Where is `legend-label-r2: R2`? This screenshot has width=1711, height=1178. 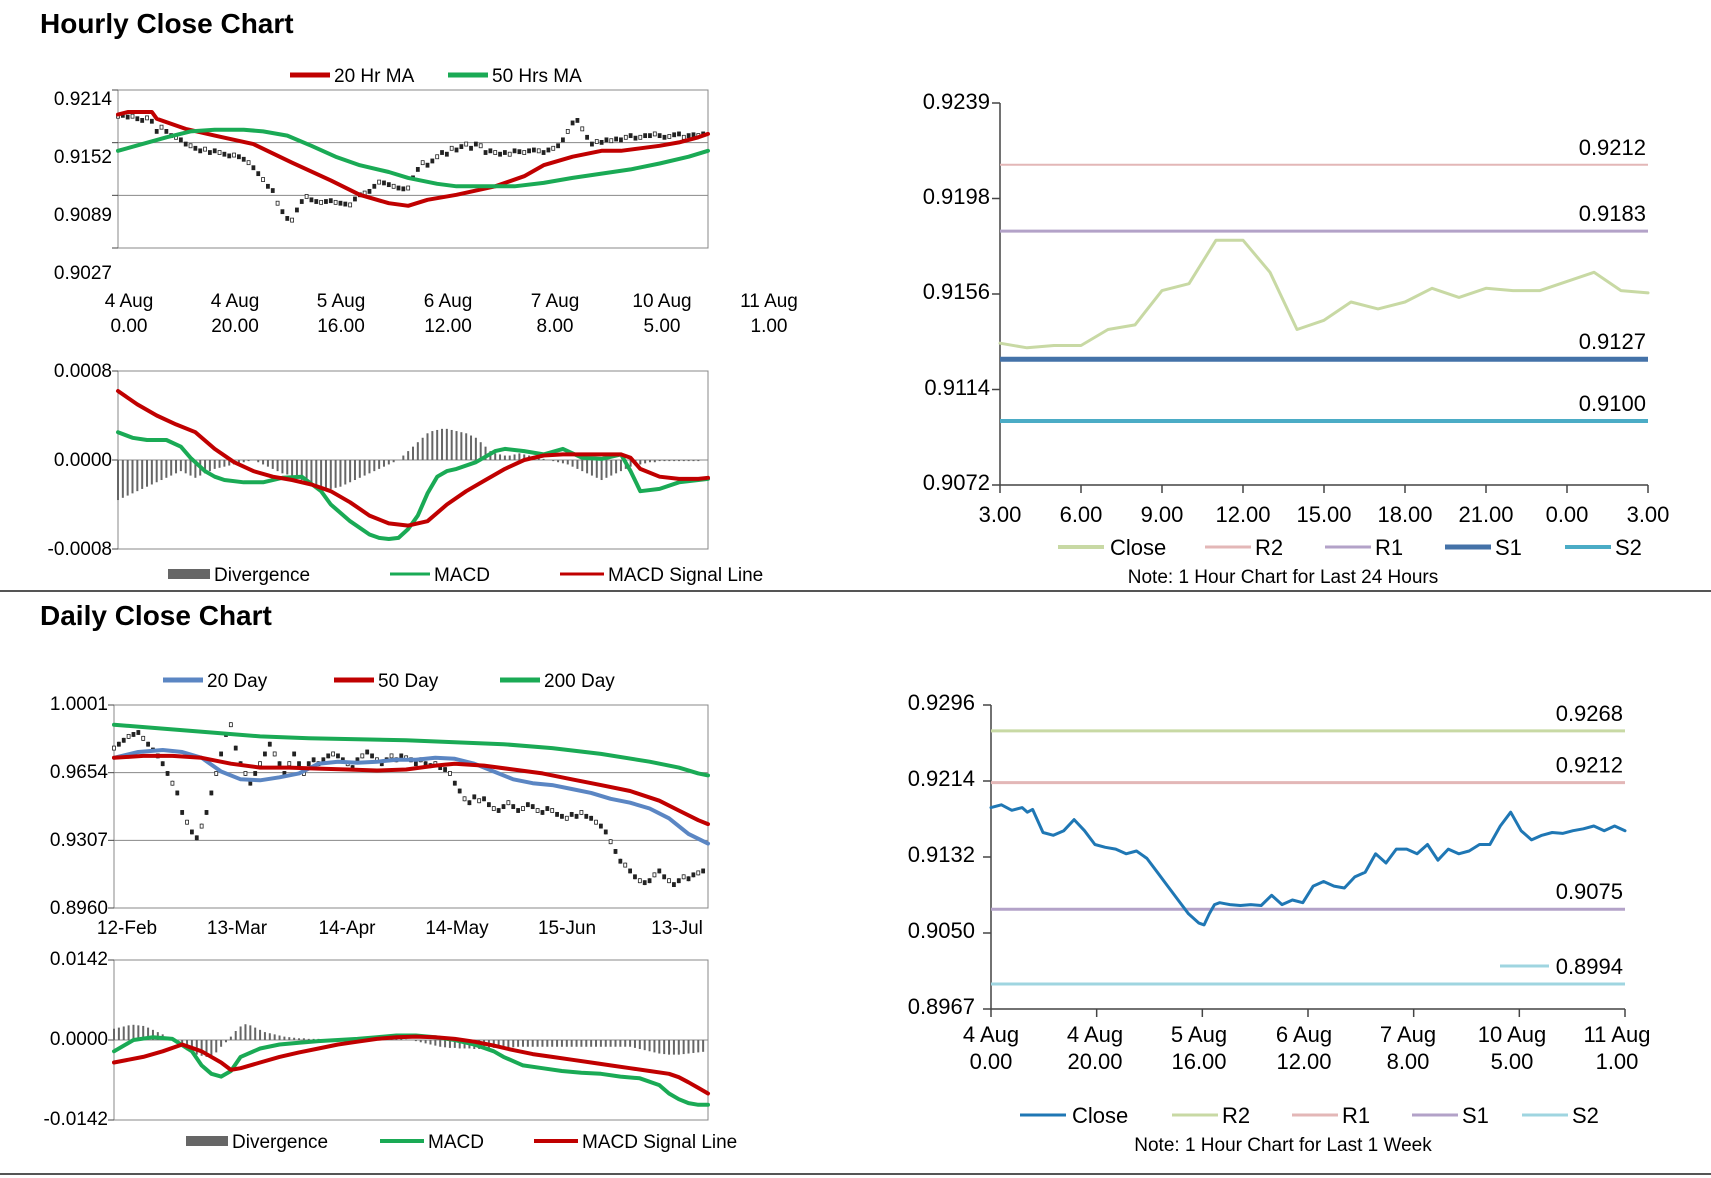
legend-label-r2: R2 is located at coordinates (1236, 1115).